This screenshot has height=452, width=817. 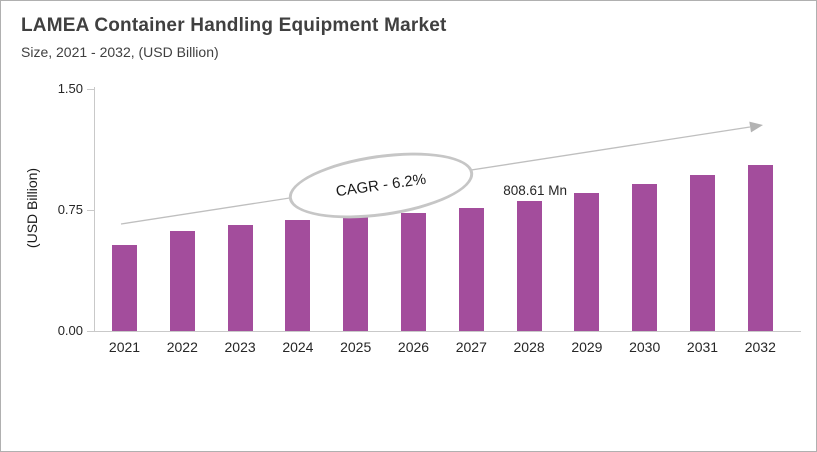 I want to click on x-tick-label-2024: 2024, so click(x=298, y=347).